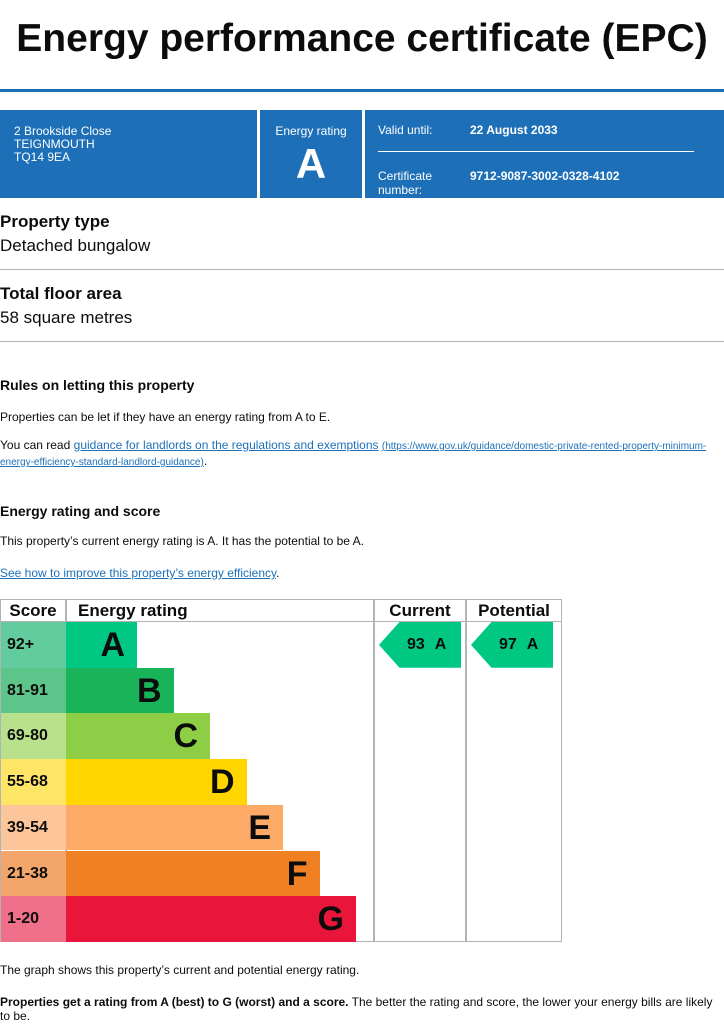  I want to click on title: Energy performance certificate (EPC), so click(362, 38).